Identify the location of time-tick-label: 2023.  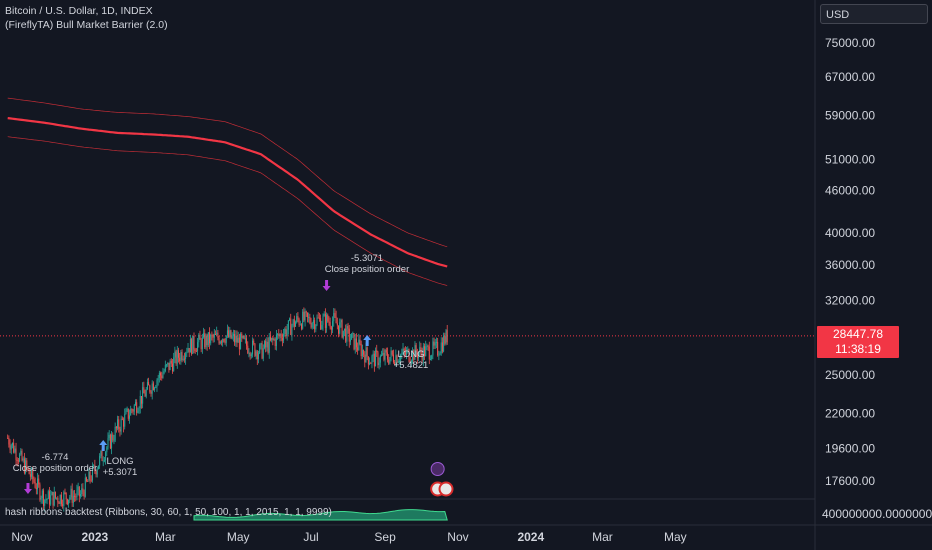
(95, 537).